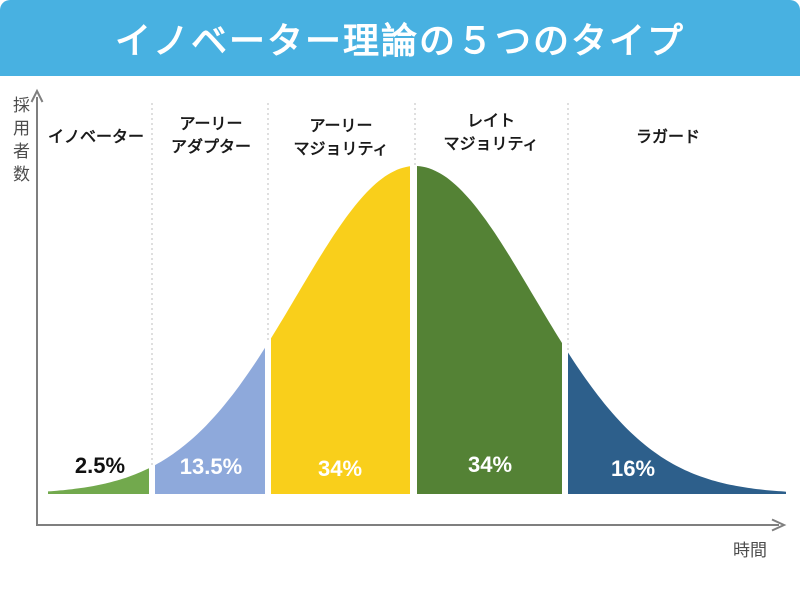 Image resolution: width=800 pixels, height=600 pixels. I want to click on pct-early-majority: 34%, so click(340, 468).